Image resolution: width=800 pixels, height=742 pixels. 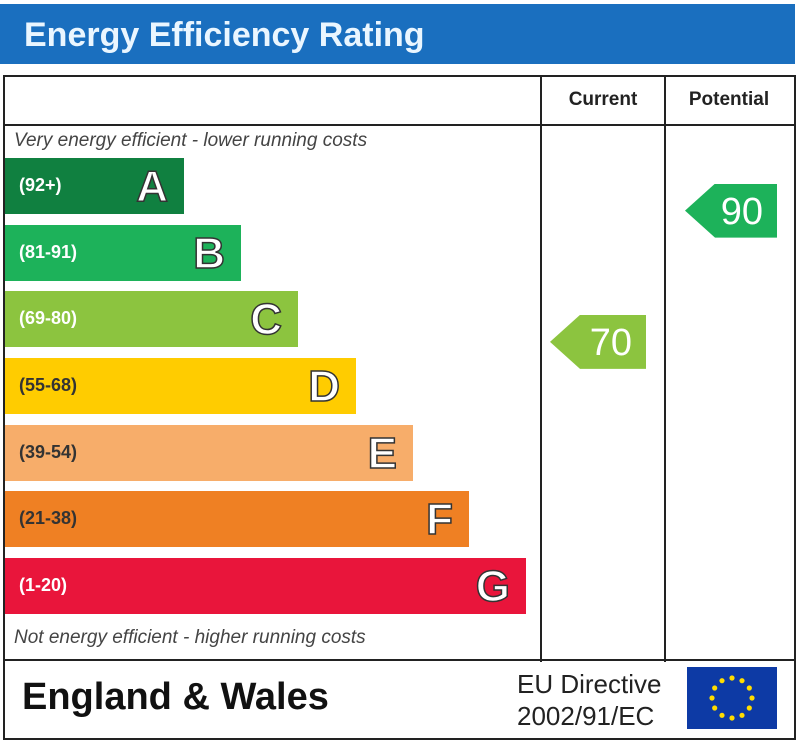 What do you see at coordinates (603, 99) in the screenshot?
I see `current-header: Current` at bounding box center [603, 99].